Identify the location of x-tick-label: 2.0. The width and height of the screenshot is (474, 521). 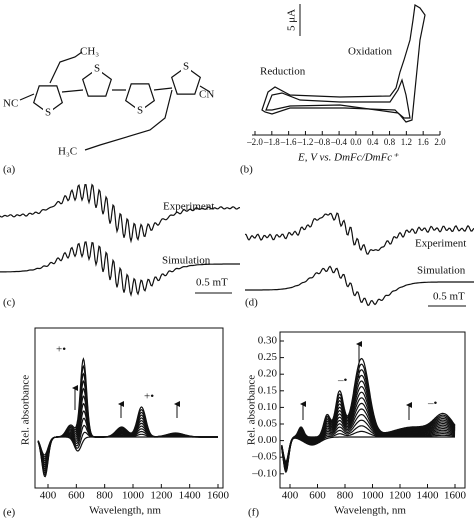
(440, 142).